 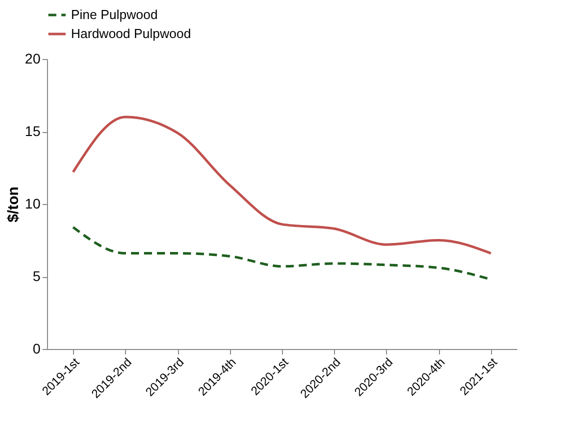 I want to click on y-tick-label: 10, so click(x=32, y=204).